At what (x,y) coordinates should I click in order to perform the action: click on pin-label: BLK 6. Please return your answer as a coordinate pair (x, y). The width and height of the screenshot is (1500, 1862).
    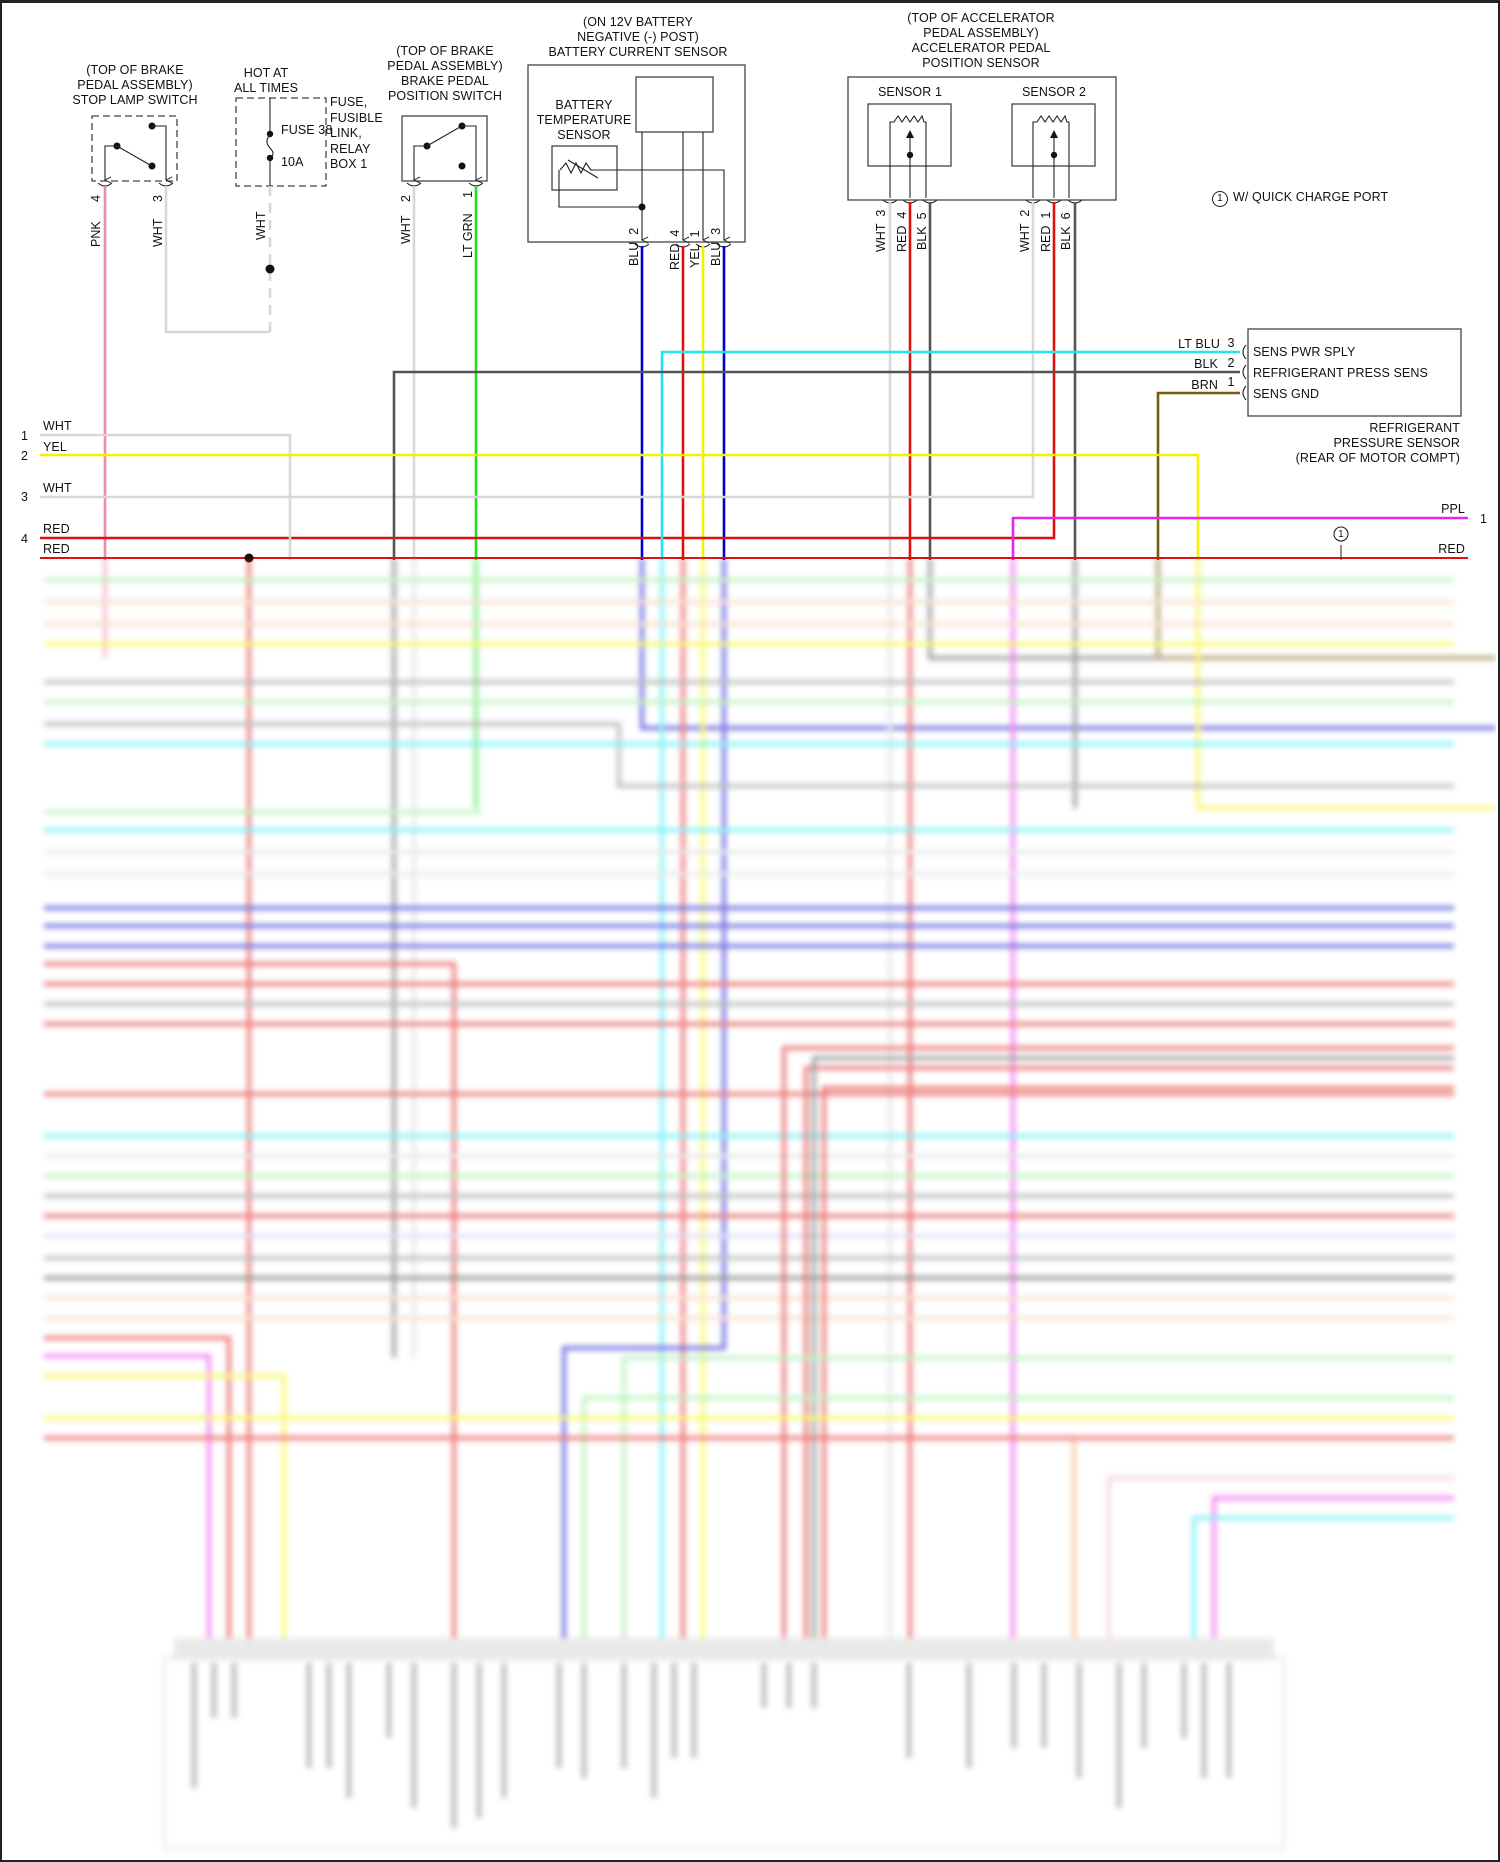
    Looking at the image, I should click on (1066, 231).